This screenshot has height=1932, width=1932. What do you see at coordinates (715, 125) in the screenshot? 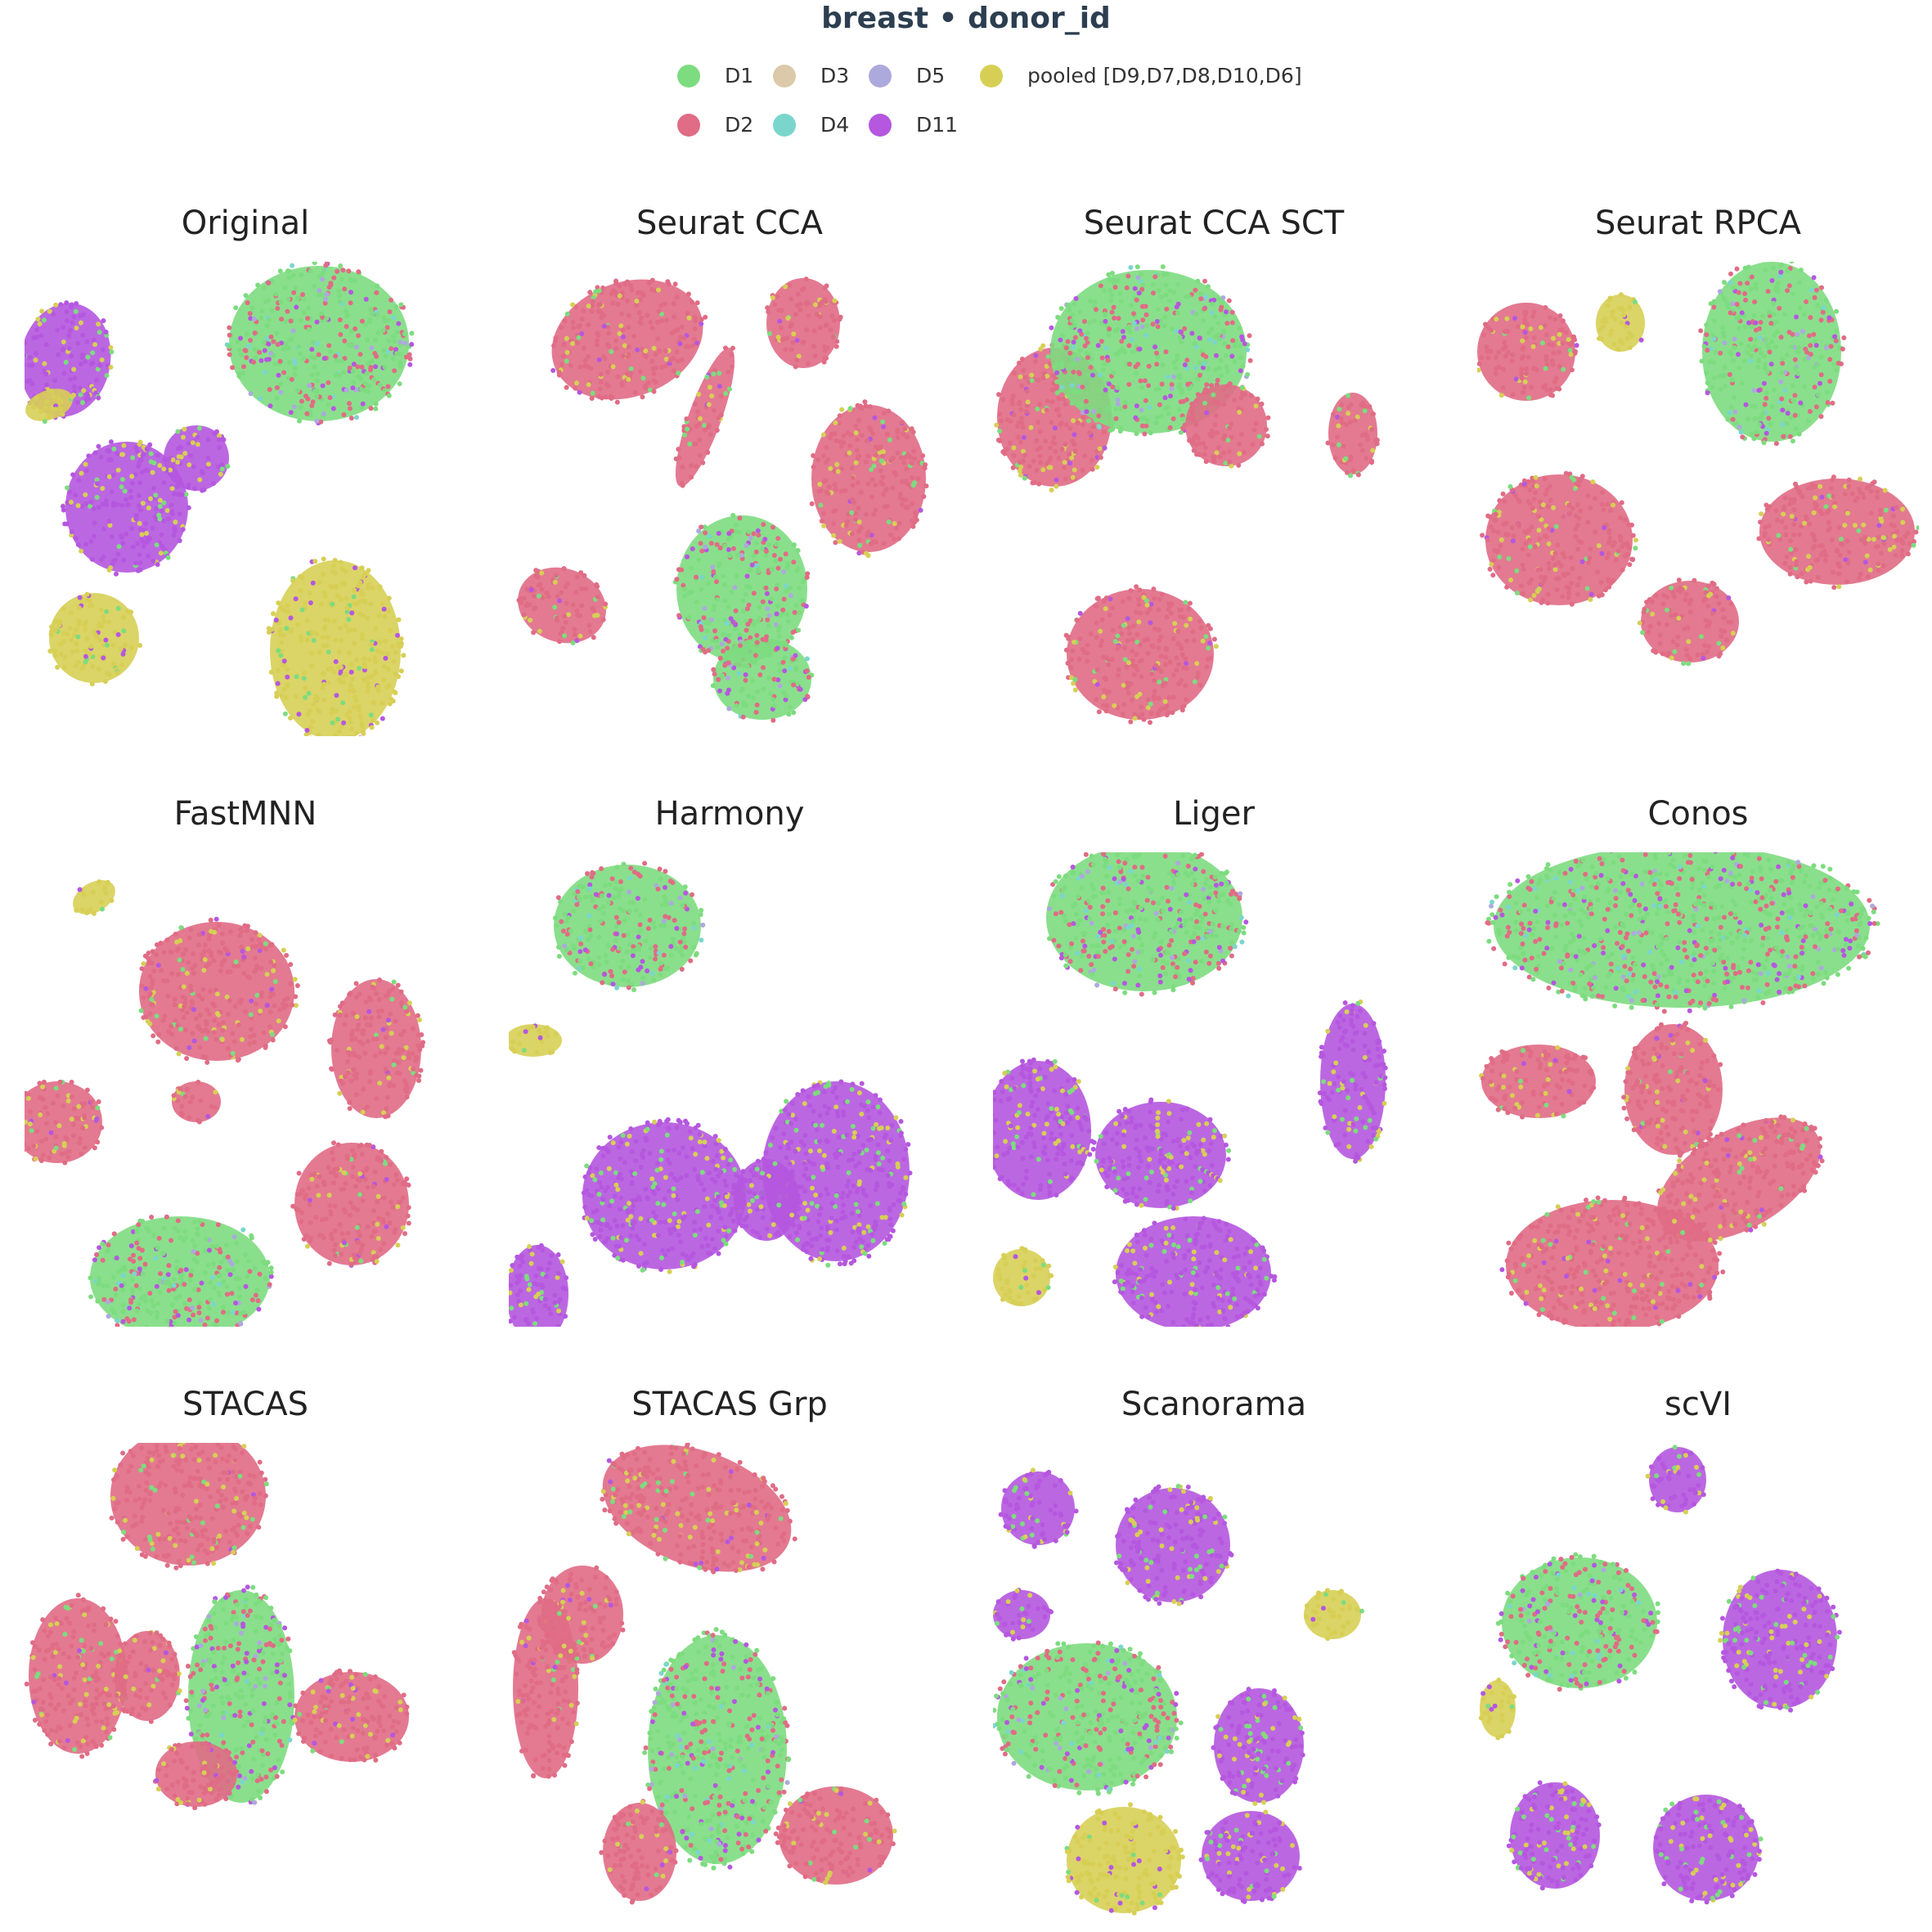
I see `legend-item-d2: D2` at bounding box center [715, 125].